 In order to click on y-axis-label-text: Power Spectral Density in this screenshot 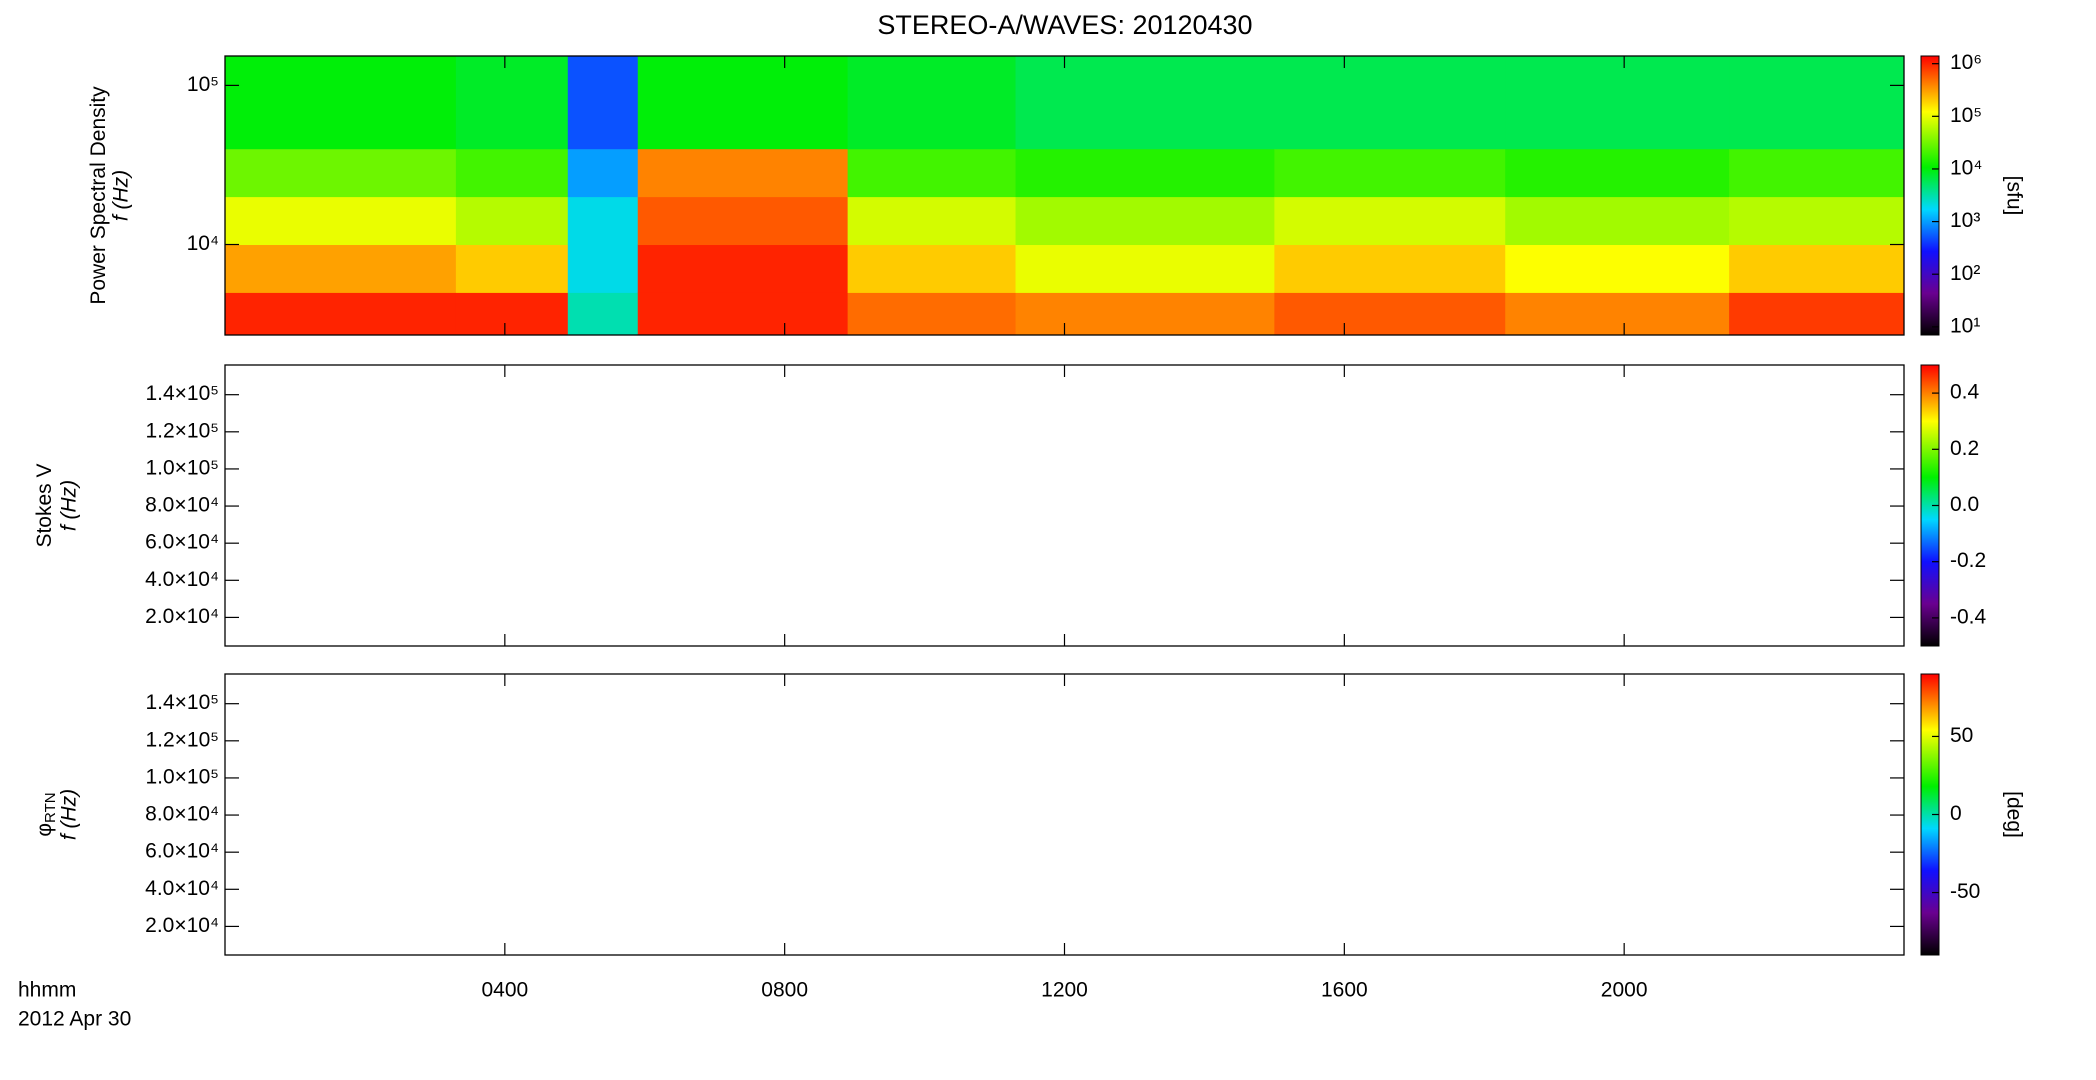, I will do `click(98, 195)`.